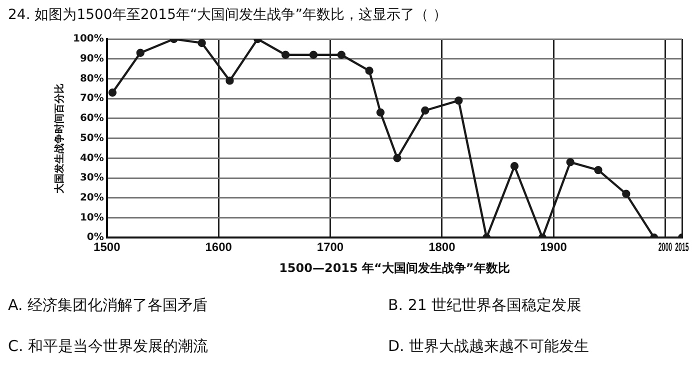 The height and width of the screenshot is (372, 700). I want to click on text: D. 世界大战越来越不可能发生, so click(488, 346).